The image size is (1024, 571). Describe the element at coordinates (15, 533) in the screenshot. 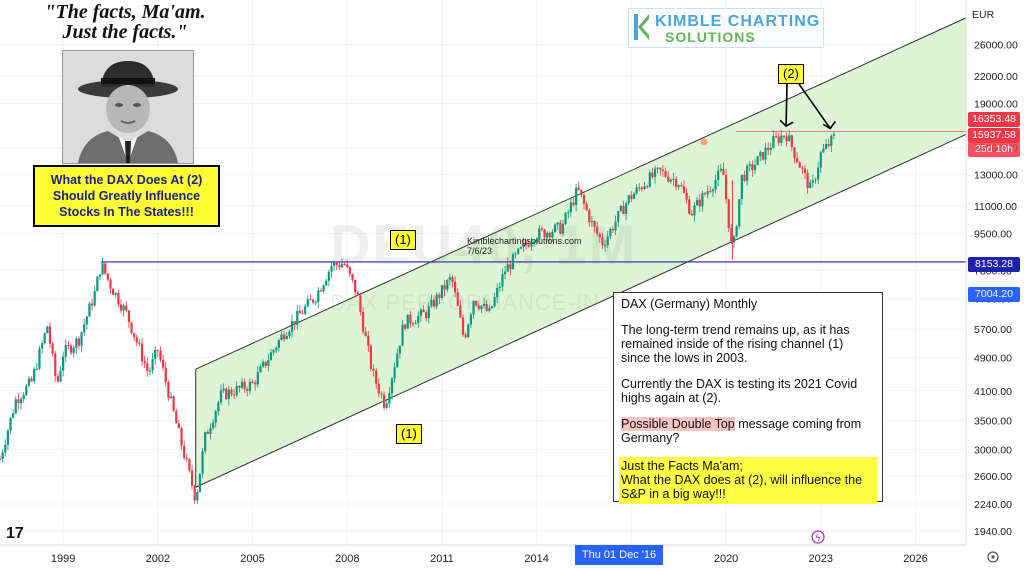

I see `tradingview-logo: 17` at that location.